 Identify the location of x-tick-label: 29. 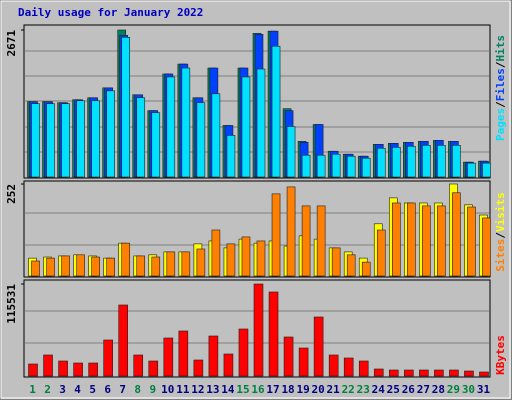
(453, 389).